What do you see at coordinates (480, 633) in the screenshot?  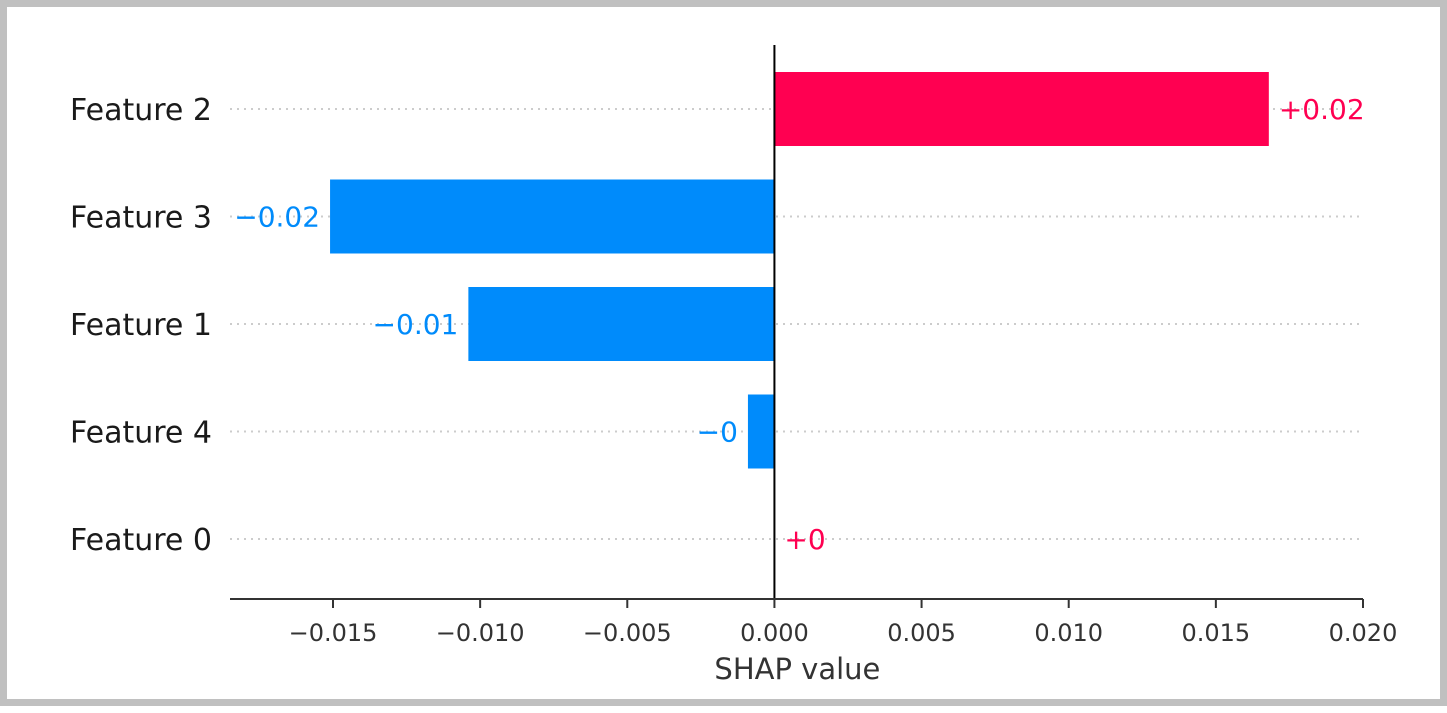 I see `x-tick-label: −0.010` at bounding box center [480, 633].